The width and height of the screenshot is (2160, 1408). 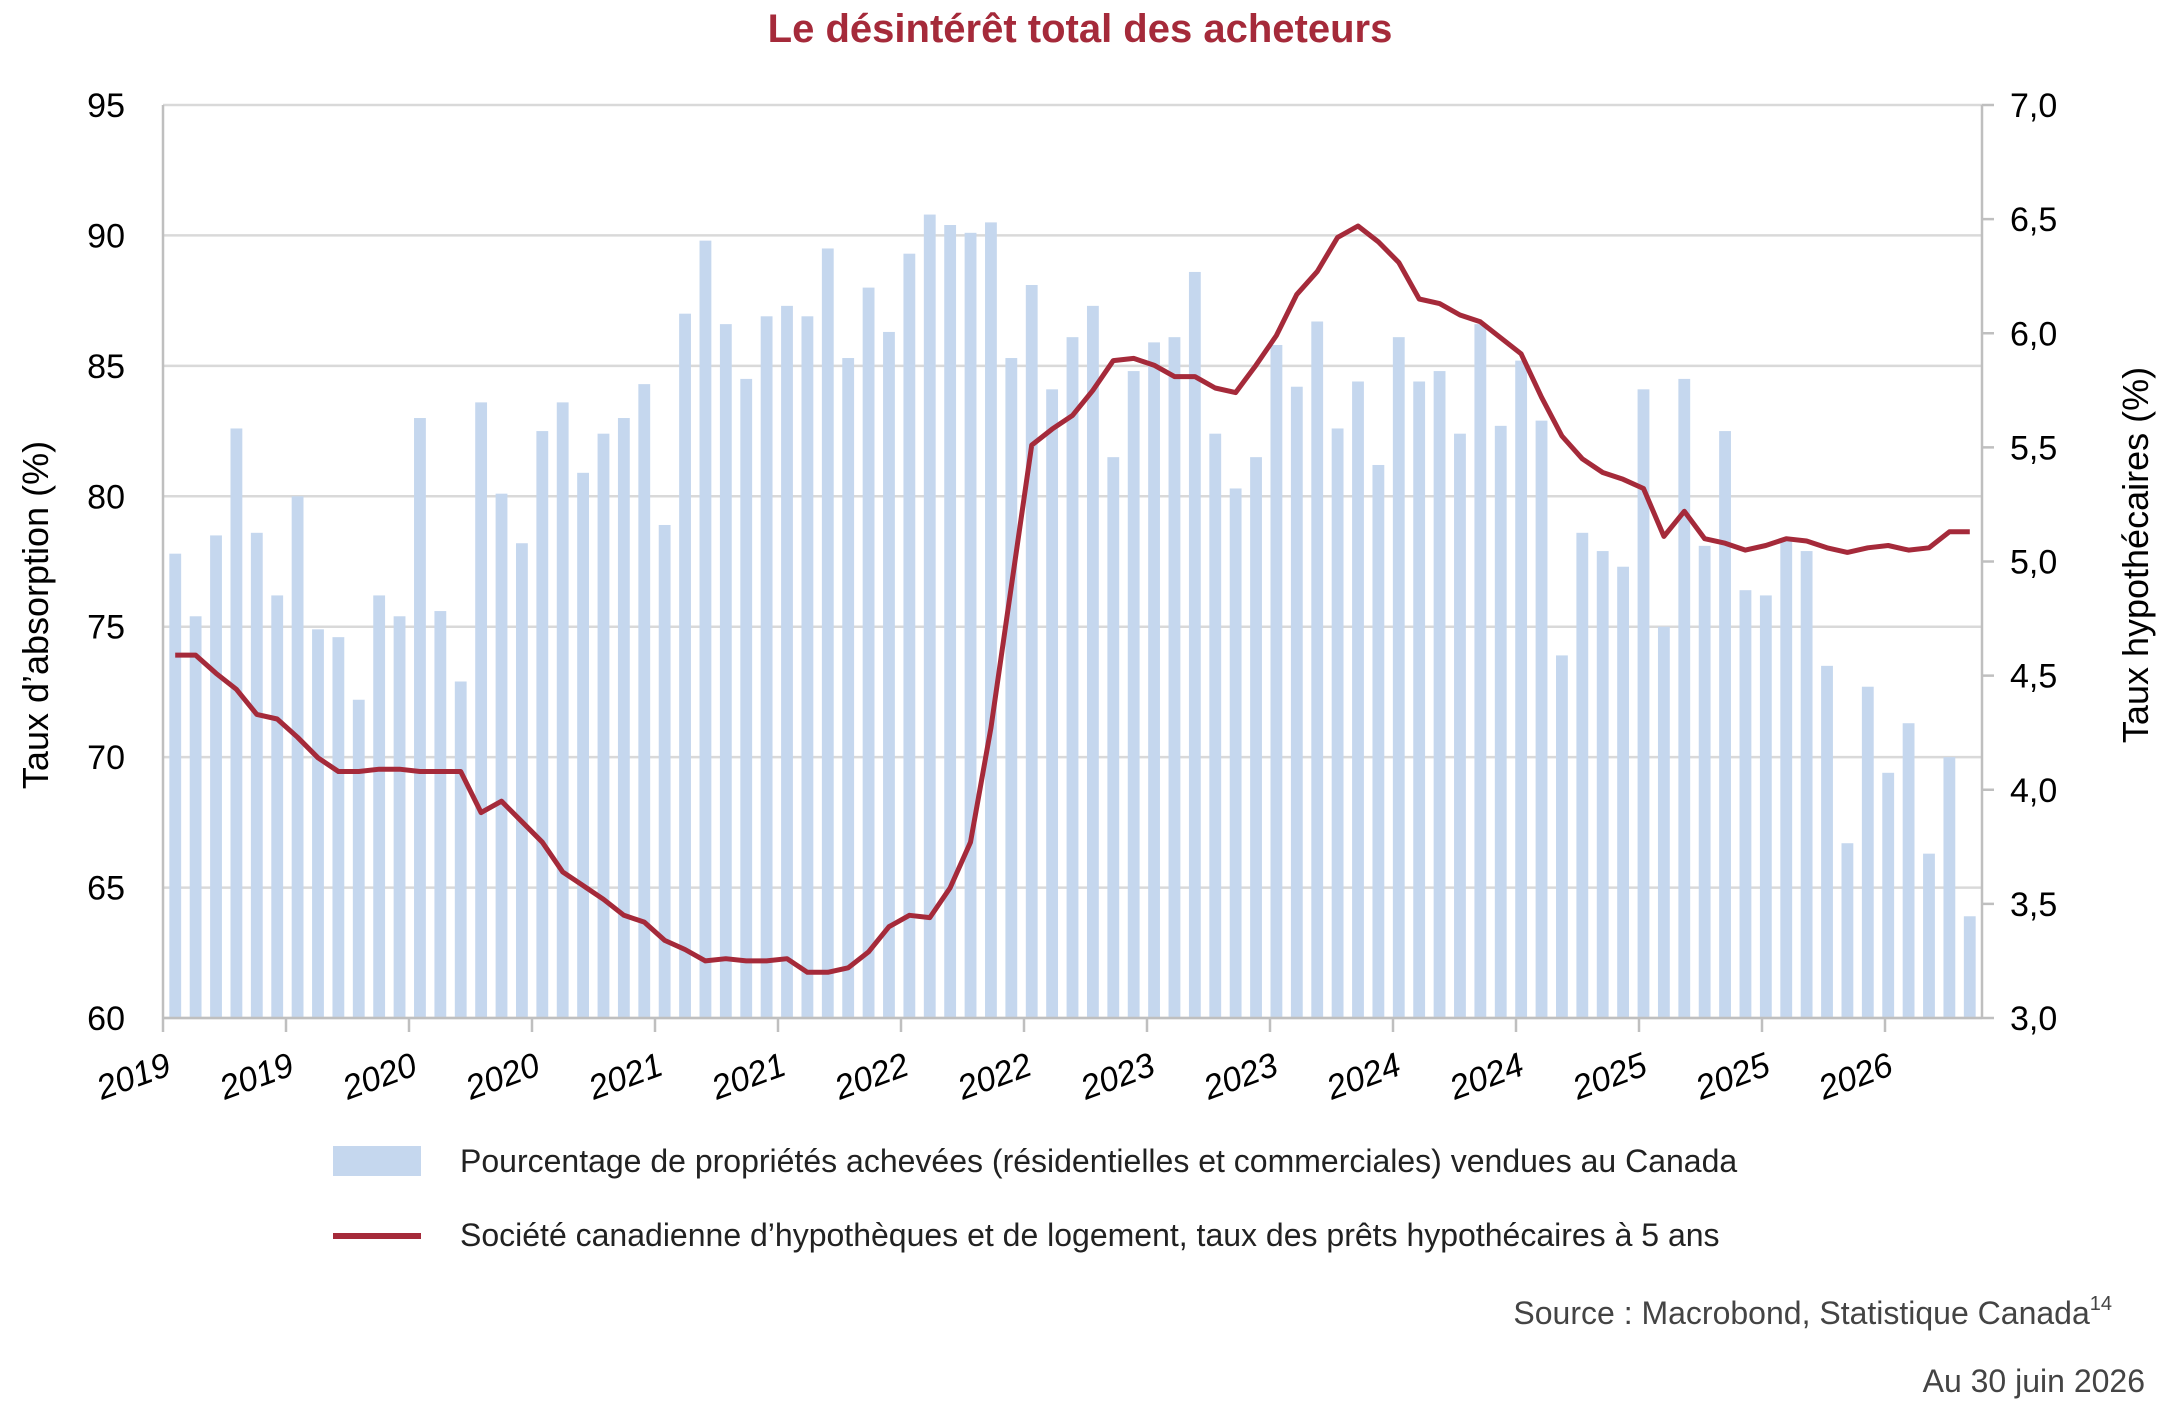 What do you see at coordinates (1855, 1077) in the screenshot?
I see `x-tick-label: 2026` at bounding box center [1855, 1077].